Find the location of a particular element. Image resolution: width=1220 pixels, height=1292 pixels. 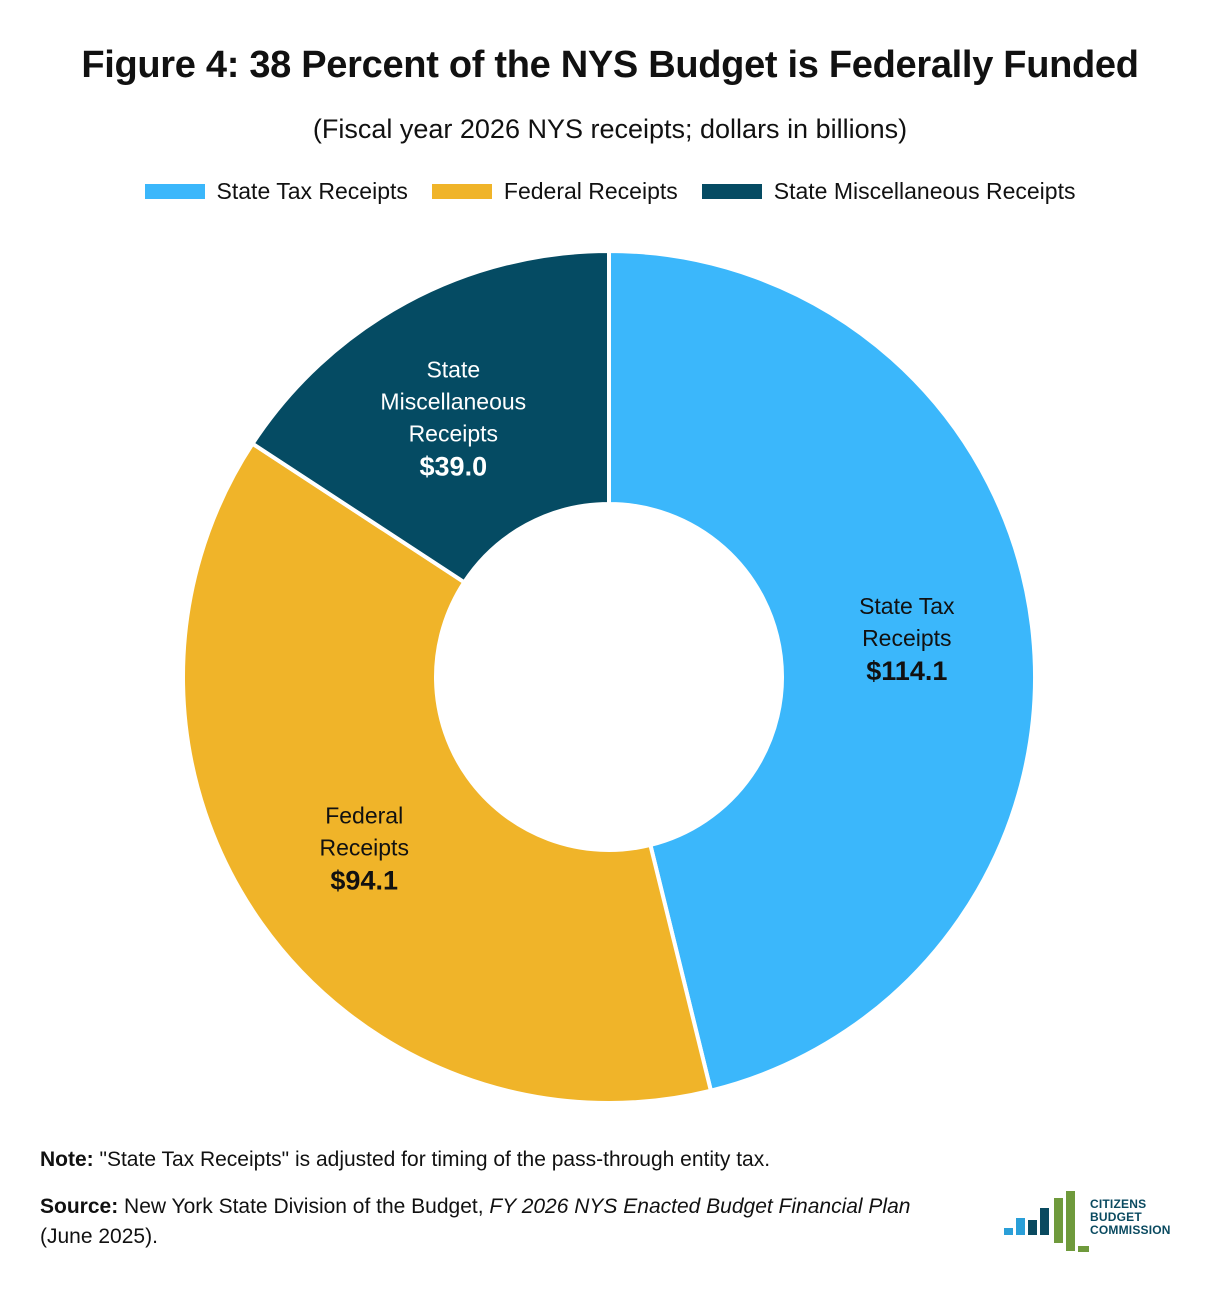

logo-text: CITIZENS BUDGET COMMISSION is located at coordinates (1130, 1217).